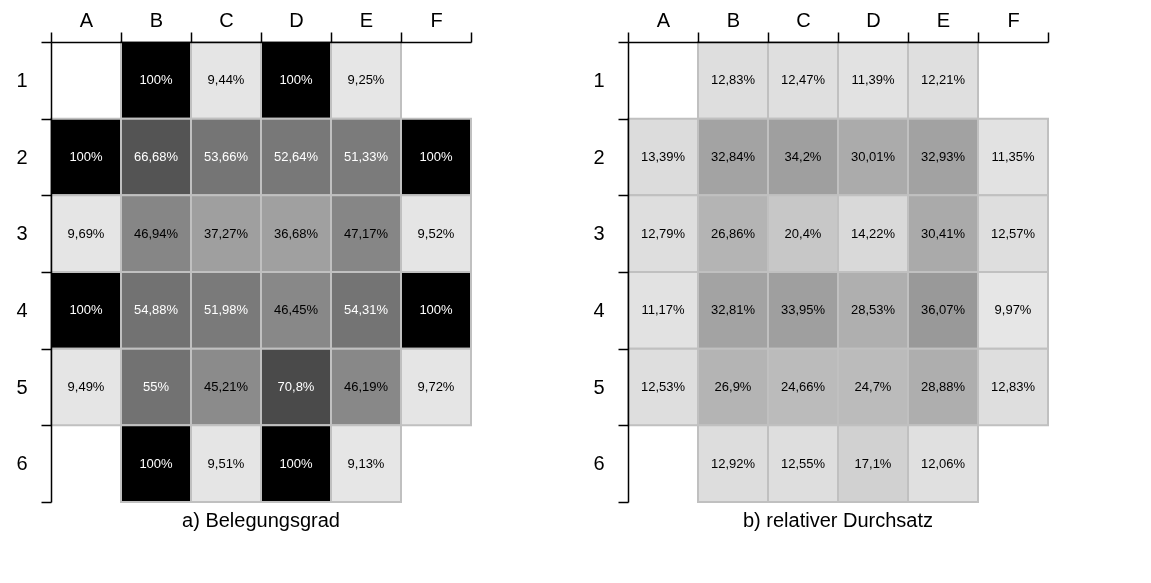  Describe the element at coordinates (663, 386) in the screenshot. I see `data-label: 12,53%` at that location.